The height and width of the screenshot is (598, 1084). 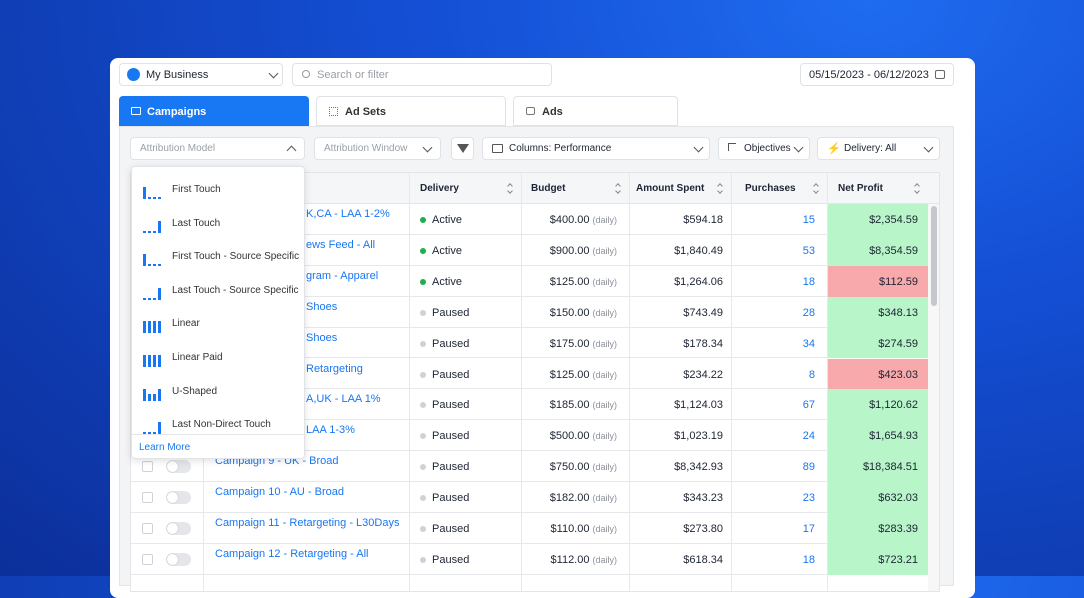 What do you see at coordinates (353, 75) in the screenshot?
I see `search-placeholder: Search or filter` at bounding box center [353, 75].